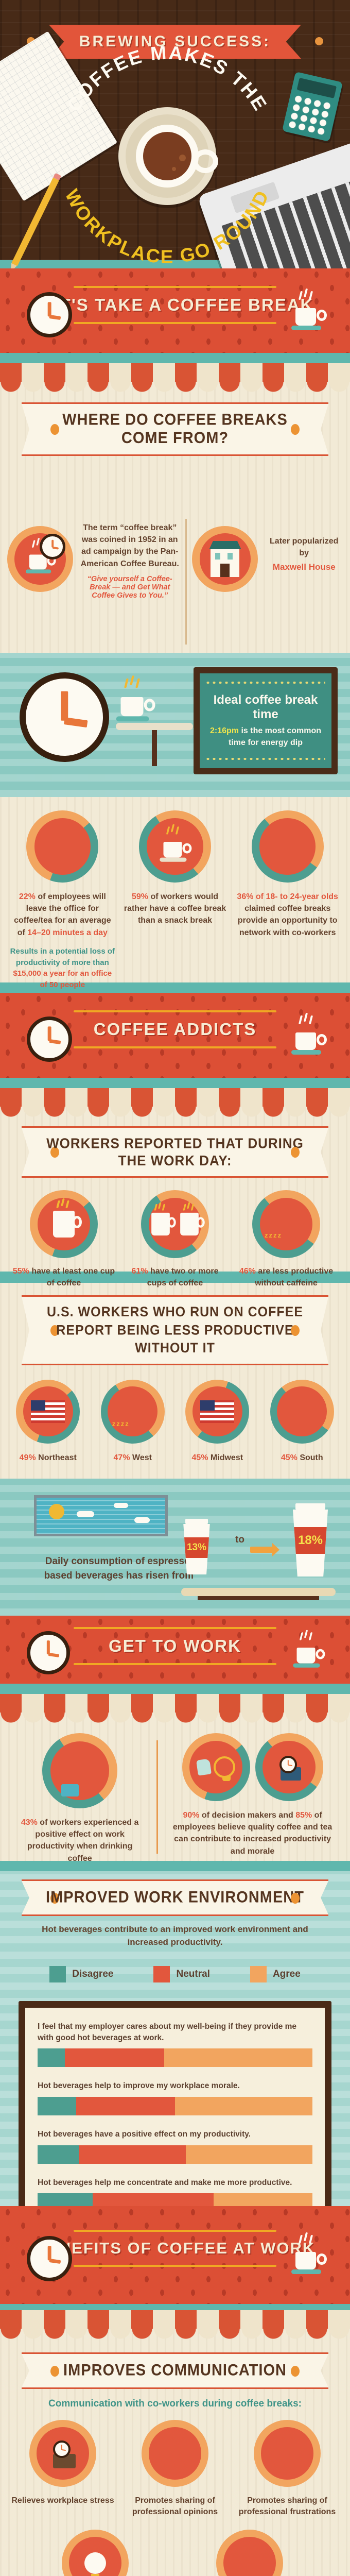  Describe the element at coordinates (101, 1515) in the screenshot. I see `window` at that location.